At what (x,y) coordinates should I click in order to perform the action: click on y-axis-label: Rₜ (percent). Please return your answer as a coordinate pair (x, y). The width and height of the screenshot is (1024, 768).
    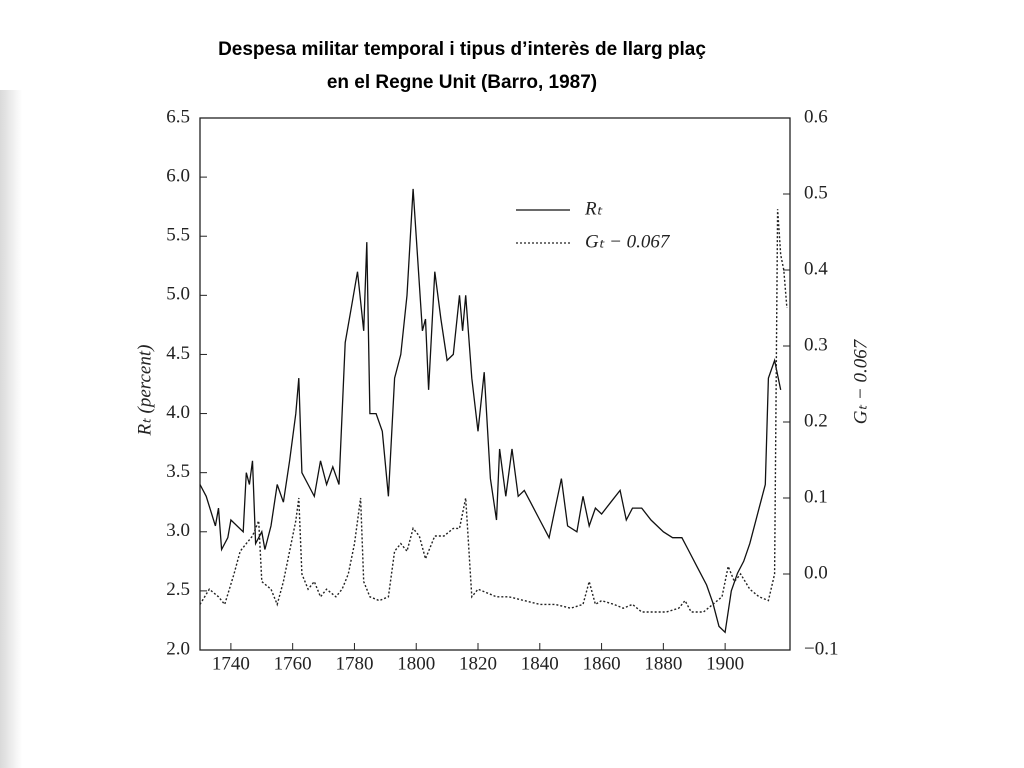
    Looking at the image, I should click on (144, 391).